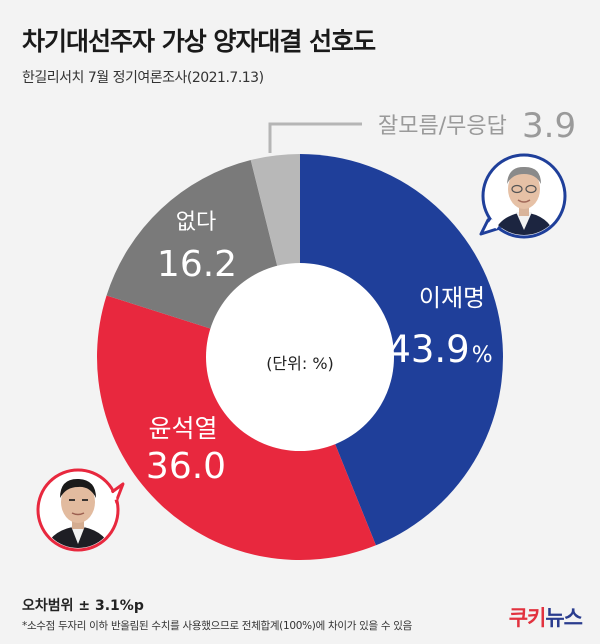 The width and height of the screenshot is (600, 644). What do you see at coordinates (199, 41) in the screenshot?
I see `chart-title: 차기대선주자 가상 양자대결 선호도` at bounding box center [199, 41].